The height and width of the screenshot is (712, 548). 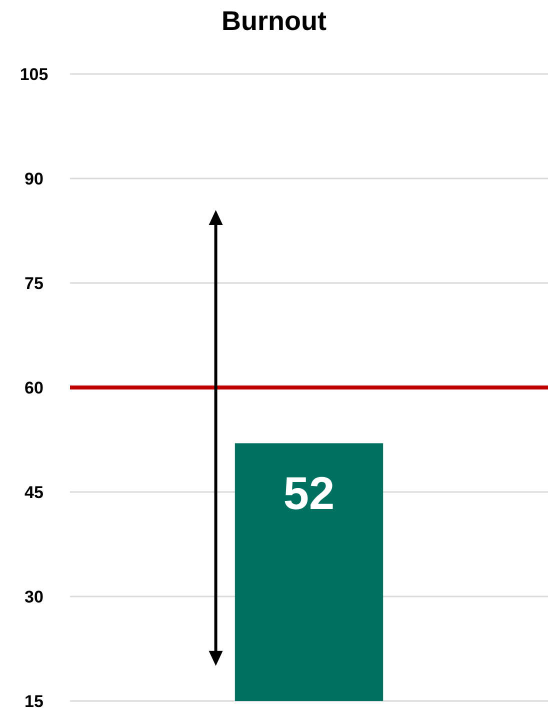 What do you see at coordinates (34, 388) in the screenshot?
I see `y-tick-label: 60` at bounding box center [34, 388].